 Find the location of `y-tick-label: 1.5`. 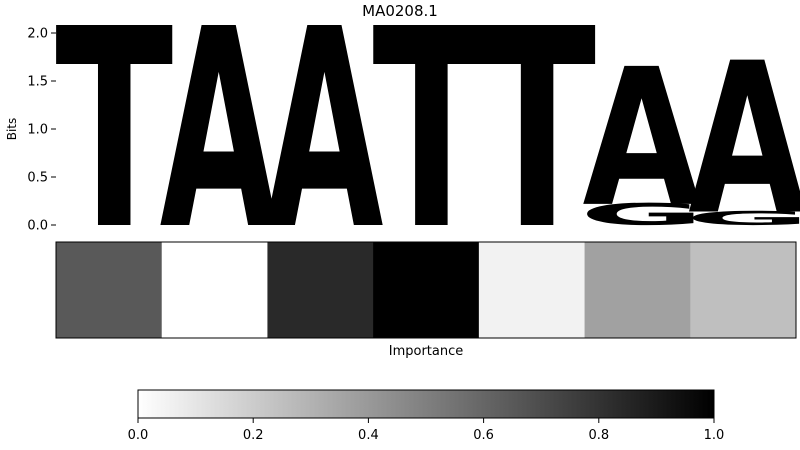

y-tick-label: 1.5 is located at coordinates (37, 82).